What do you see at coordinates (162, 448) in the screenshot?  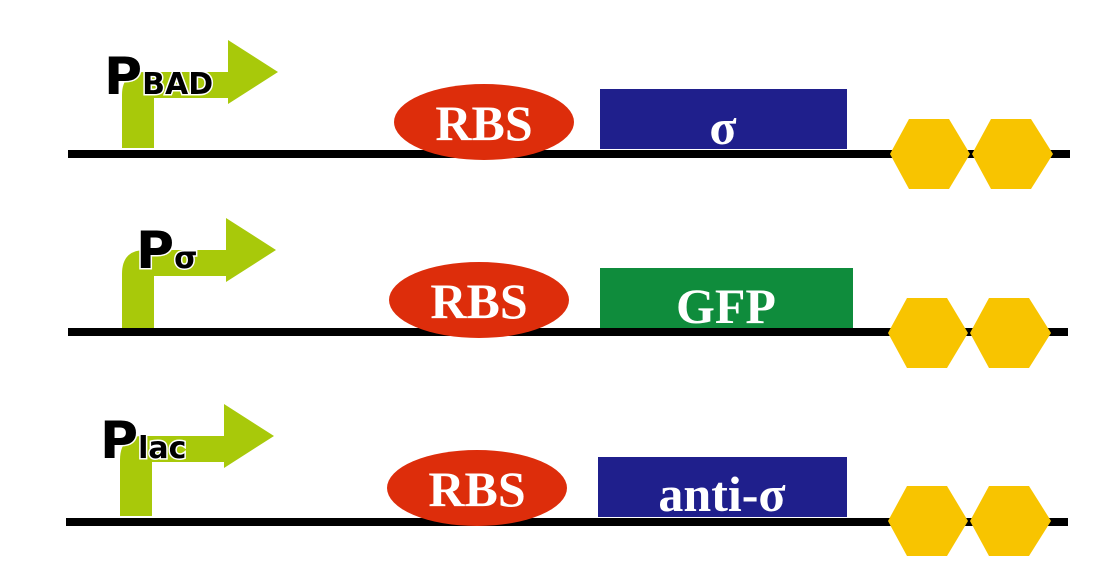 I see `promoter-label-sub: lac` at bounding box center [162, 448].